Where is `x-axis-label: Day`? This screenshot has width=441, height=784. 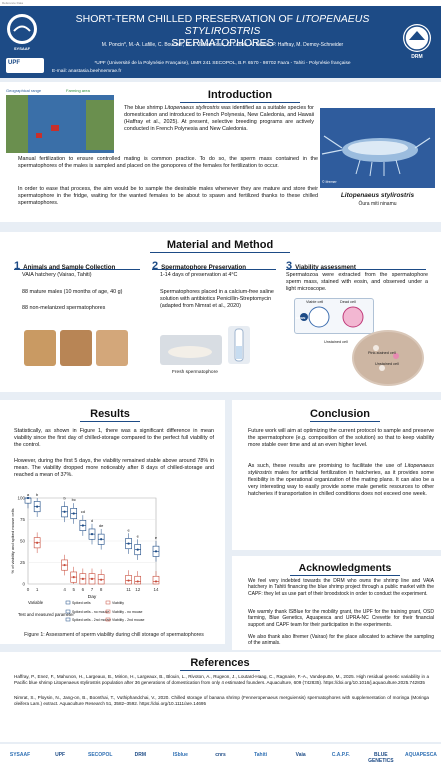
x-axis-label: Day is located at coordinates (92, 597).